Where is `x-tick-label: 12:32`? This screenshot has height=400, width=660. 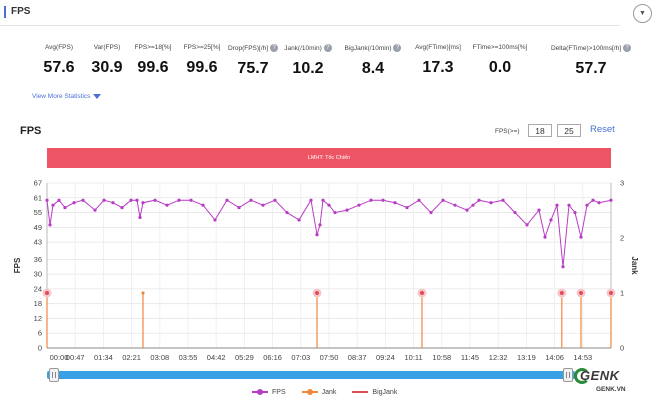 x-tick-label: 12:32 is located at coordinates (498, 357).